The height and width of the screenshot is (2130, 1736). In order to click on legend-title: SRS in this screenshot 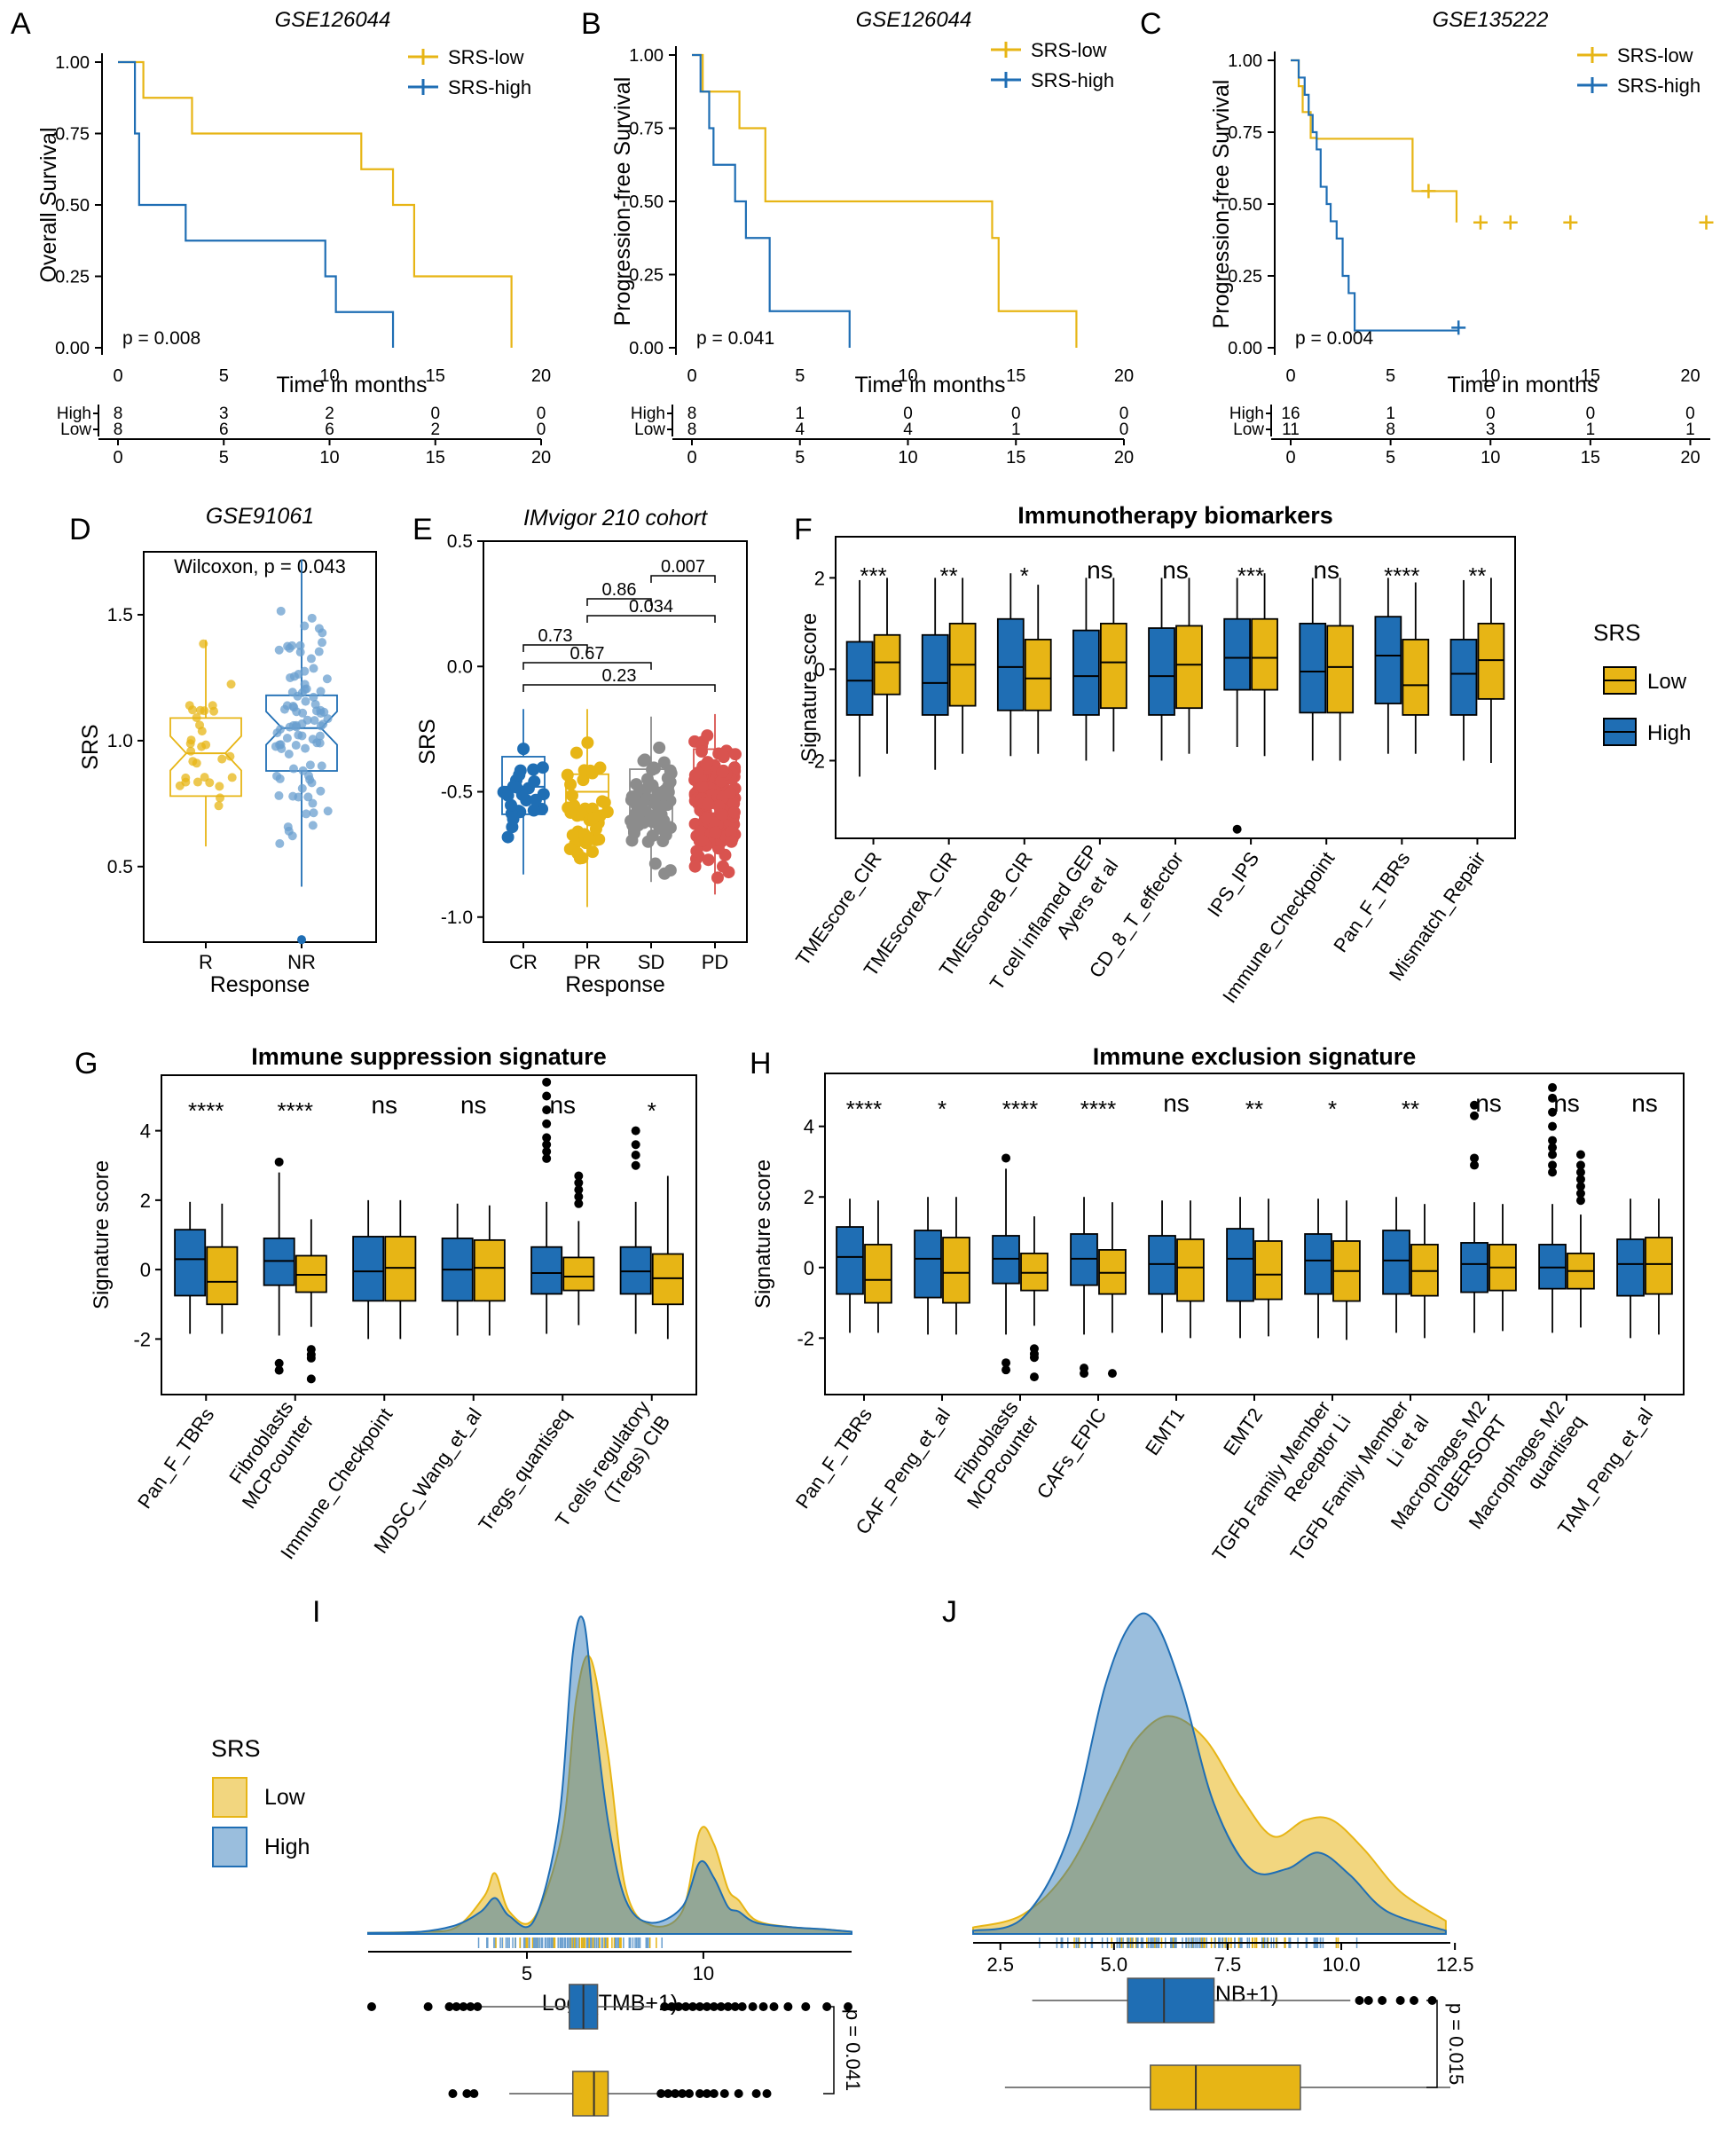, I will do `click(236, 1748)`.